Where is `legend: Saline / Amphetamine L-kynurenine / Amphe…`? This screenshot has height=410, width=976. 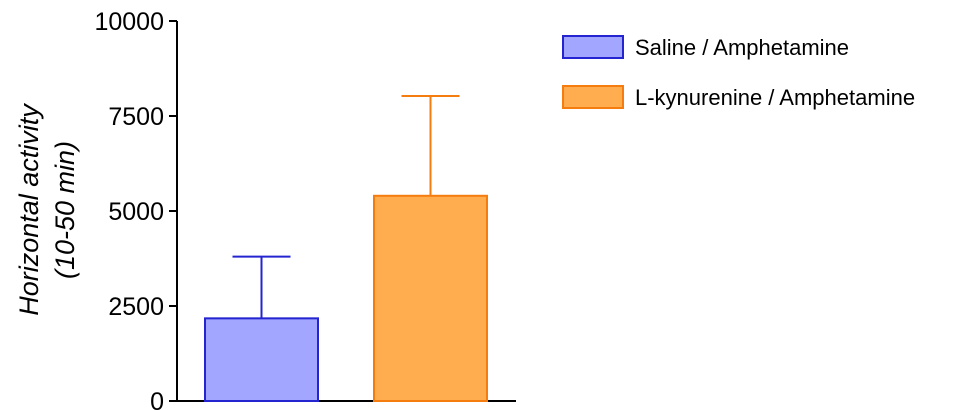 legend: Saline / Amphetamine L-kynurenine / Amphe… is located at coordinates (738, 72).